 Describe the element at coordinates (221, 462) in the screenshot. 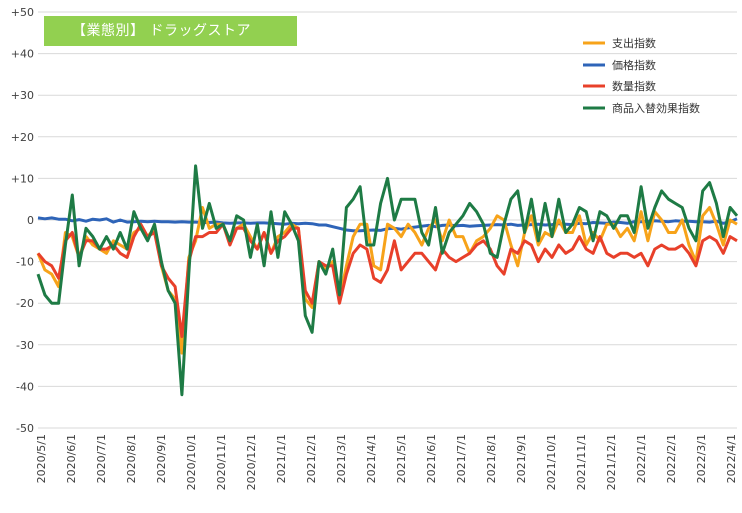

I see `x-tick-label: 2020/11/1` at that location.